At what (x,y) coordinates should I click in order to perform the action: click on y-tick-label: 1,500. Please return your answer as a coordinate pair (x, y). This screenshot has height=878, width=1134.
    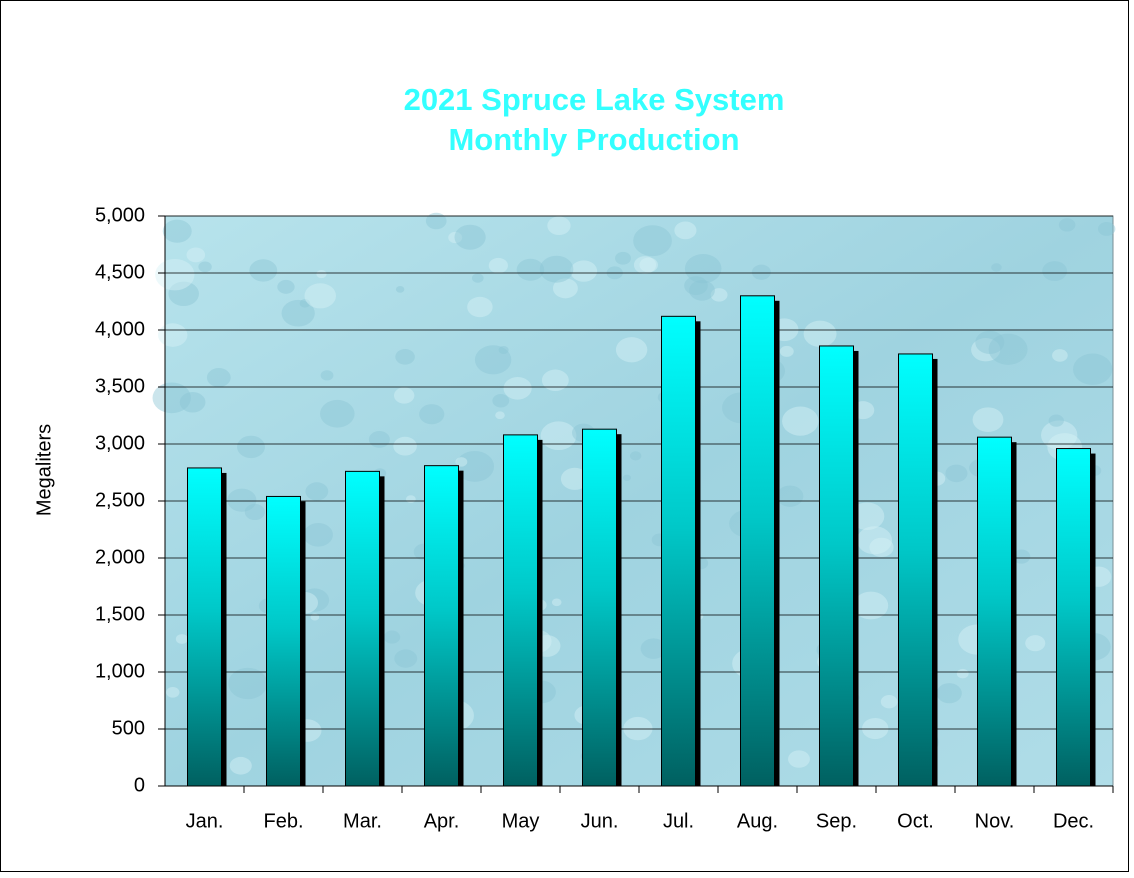
    Looking at the image, I should click on (120, 614).